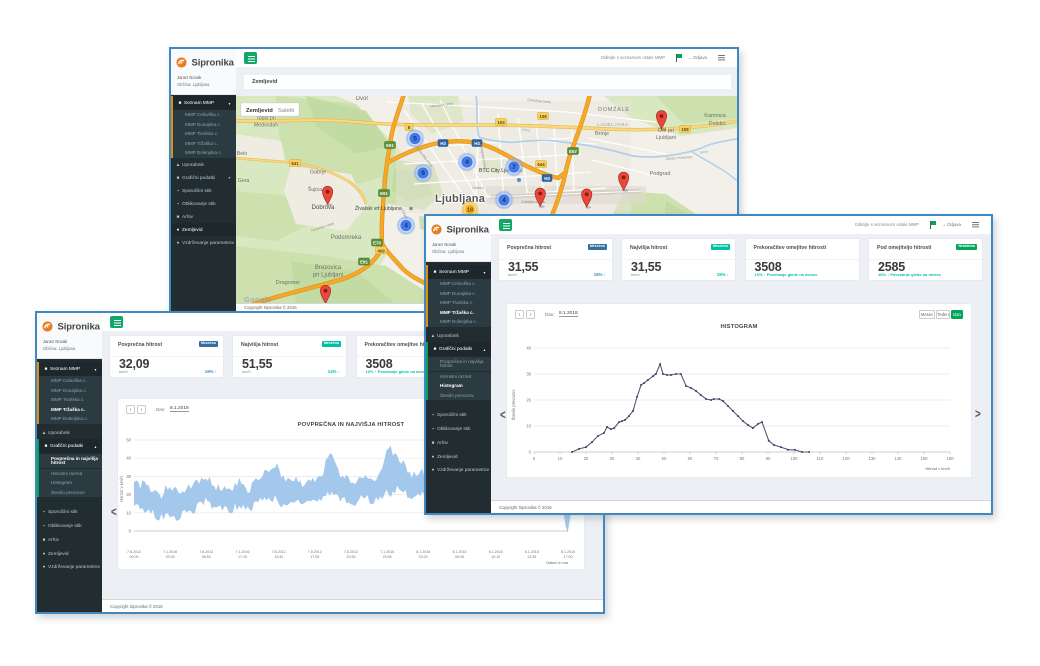 This screenshot has width=1040, height=666. I want to click on svg-text: 06:45, so click(459, 557).